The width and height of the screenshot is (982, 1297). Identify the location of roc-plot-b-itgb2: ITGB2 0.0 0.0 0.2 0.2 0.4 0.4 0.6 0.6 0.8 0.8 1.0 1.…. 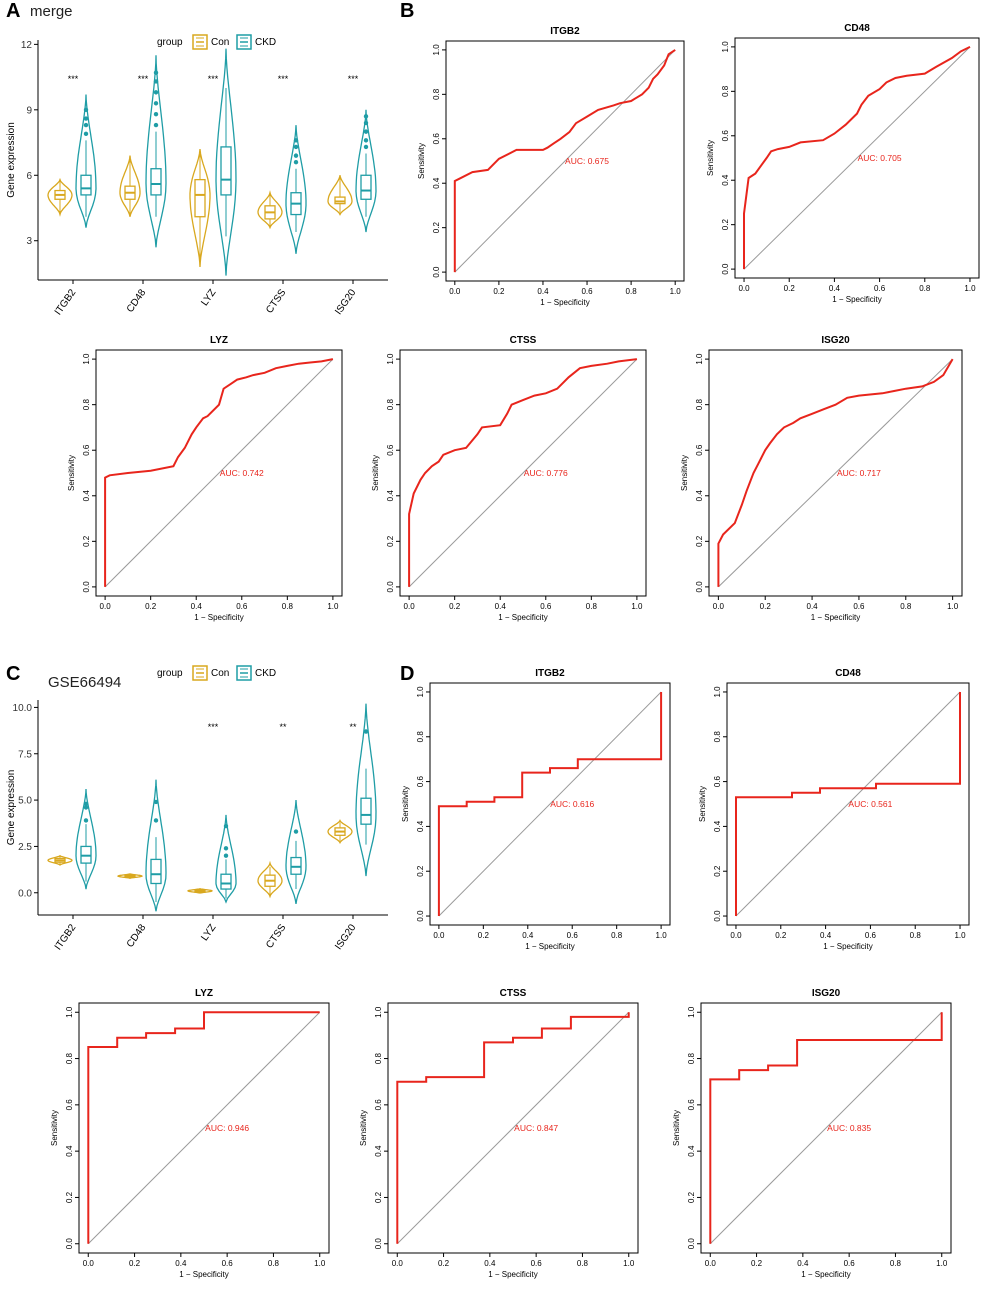
(551, 166).